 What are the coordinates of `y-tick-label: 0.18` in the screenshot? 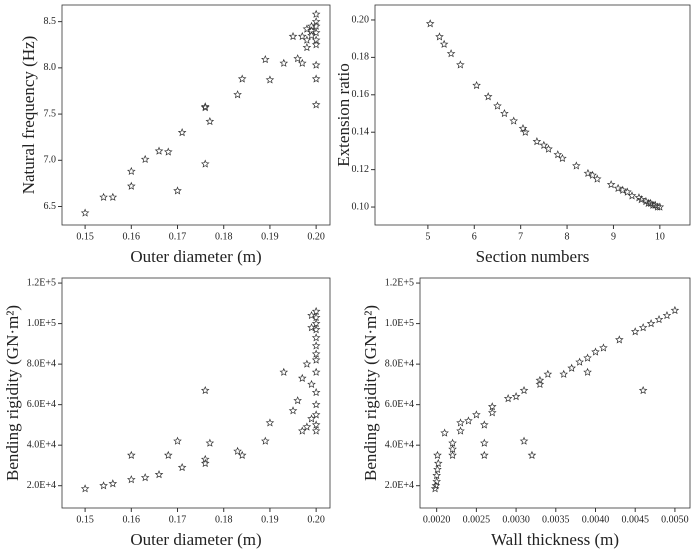 It's located at (361, 57).